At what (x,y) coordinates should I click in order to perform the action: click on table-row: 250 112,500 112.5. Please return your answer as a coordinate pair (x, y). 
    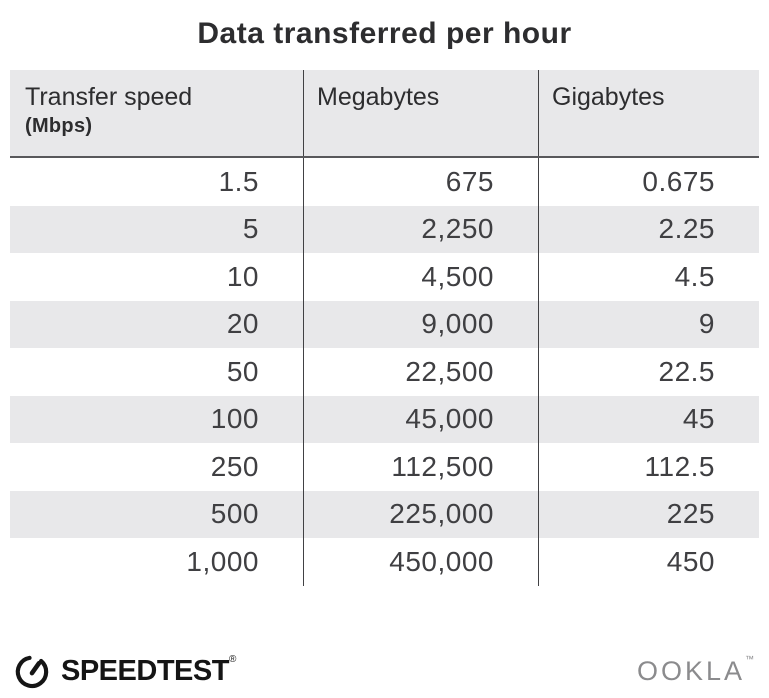
    Looking at the image, I should click on (384, 467).